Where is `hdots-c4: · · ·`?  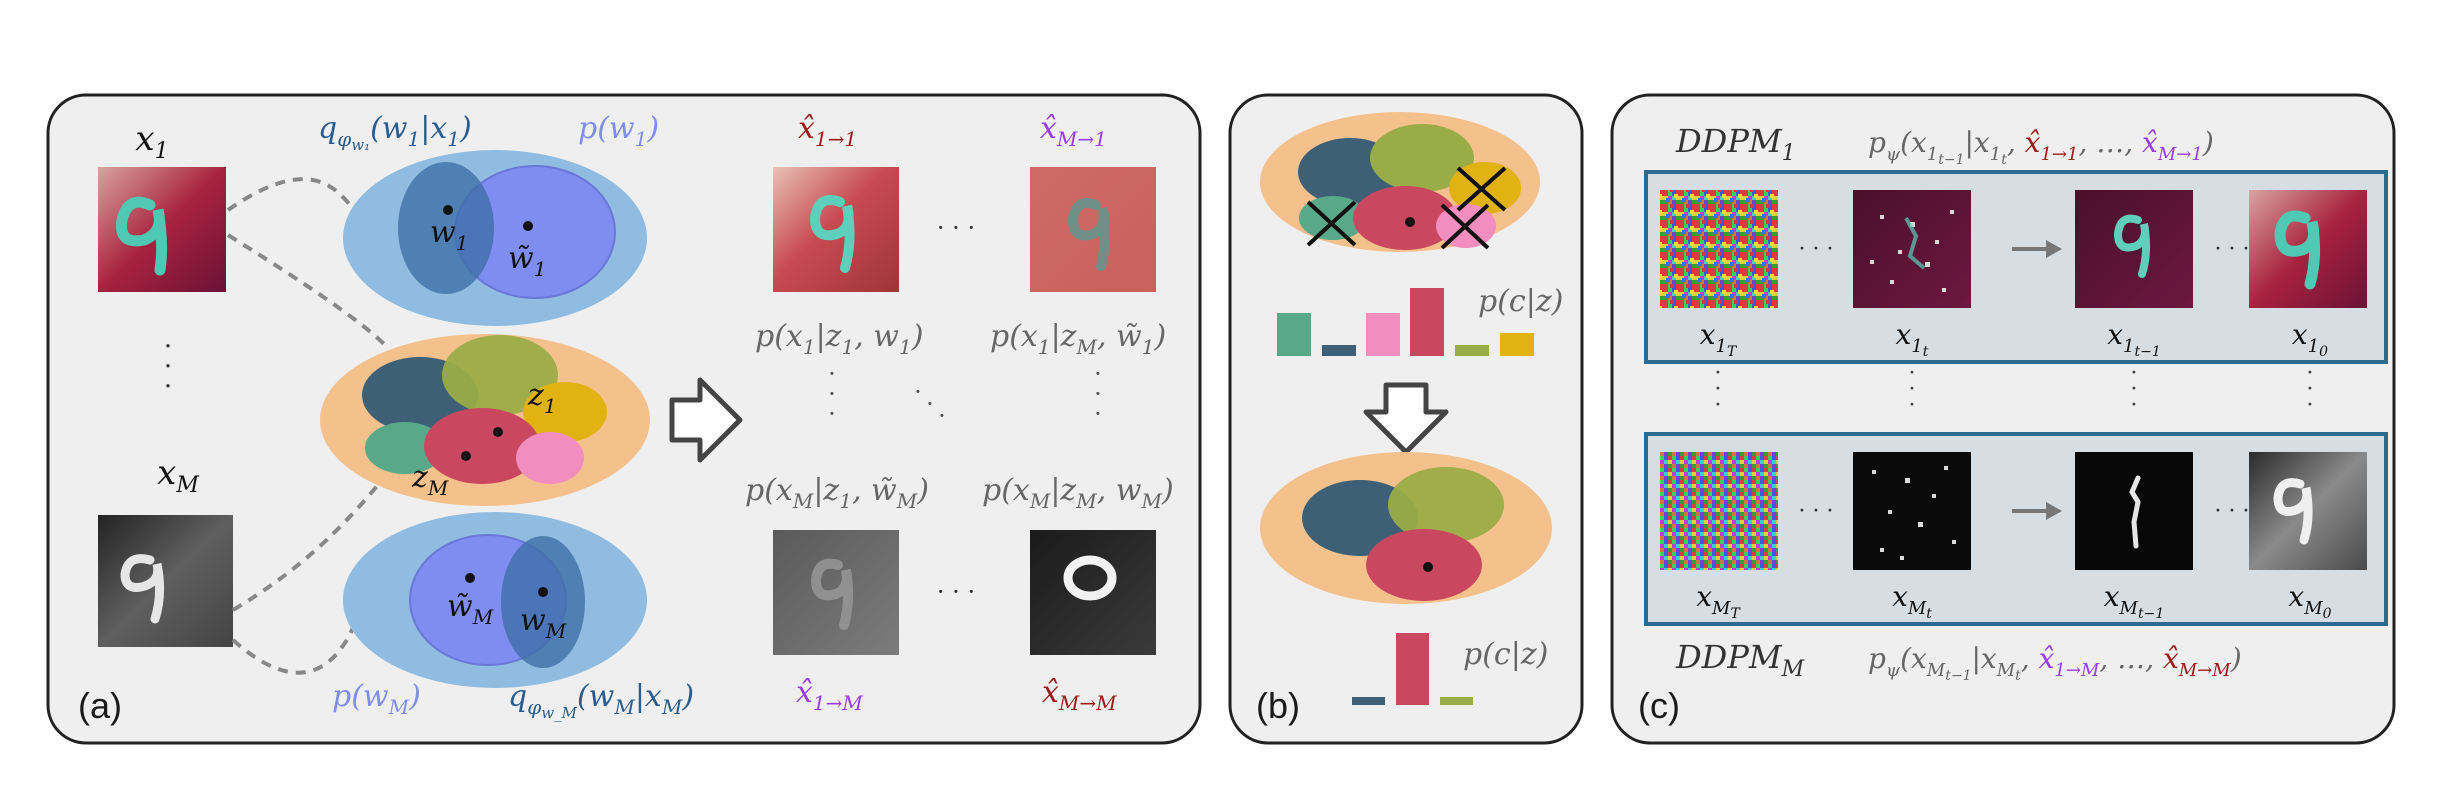
hdots-c4: · · · is located at coordinates (2232, 511).